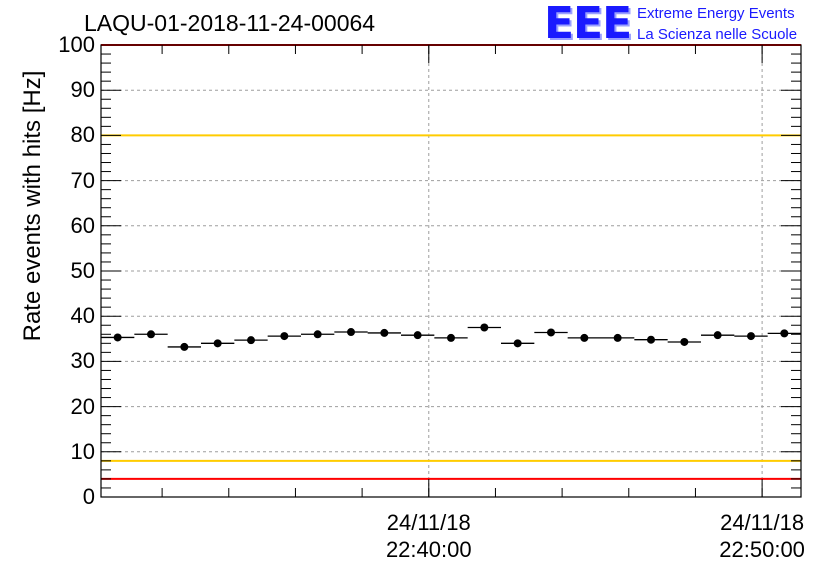 The height and width of the screenshot is (572, 836). I want to click on y-tick-label: 40, so click(82, 316).